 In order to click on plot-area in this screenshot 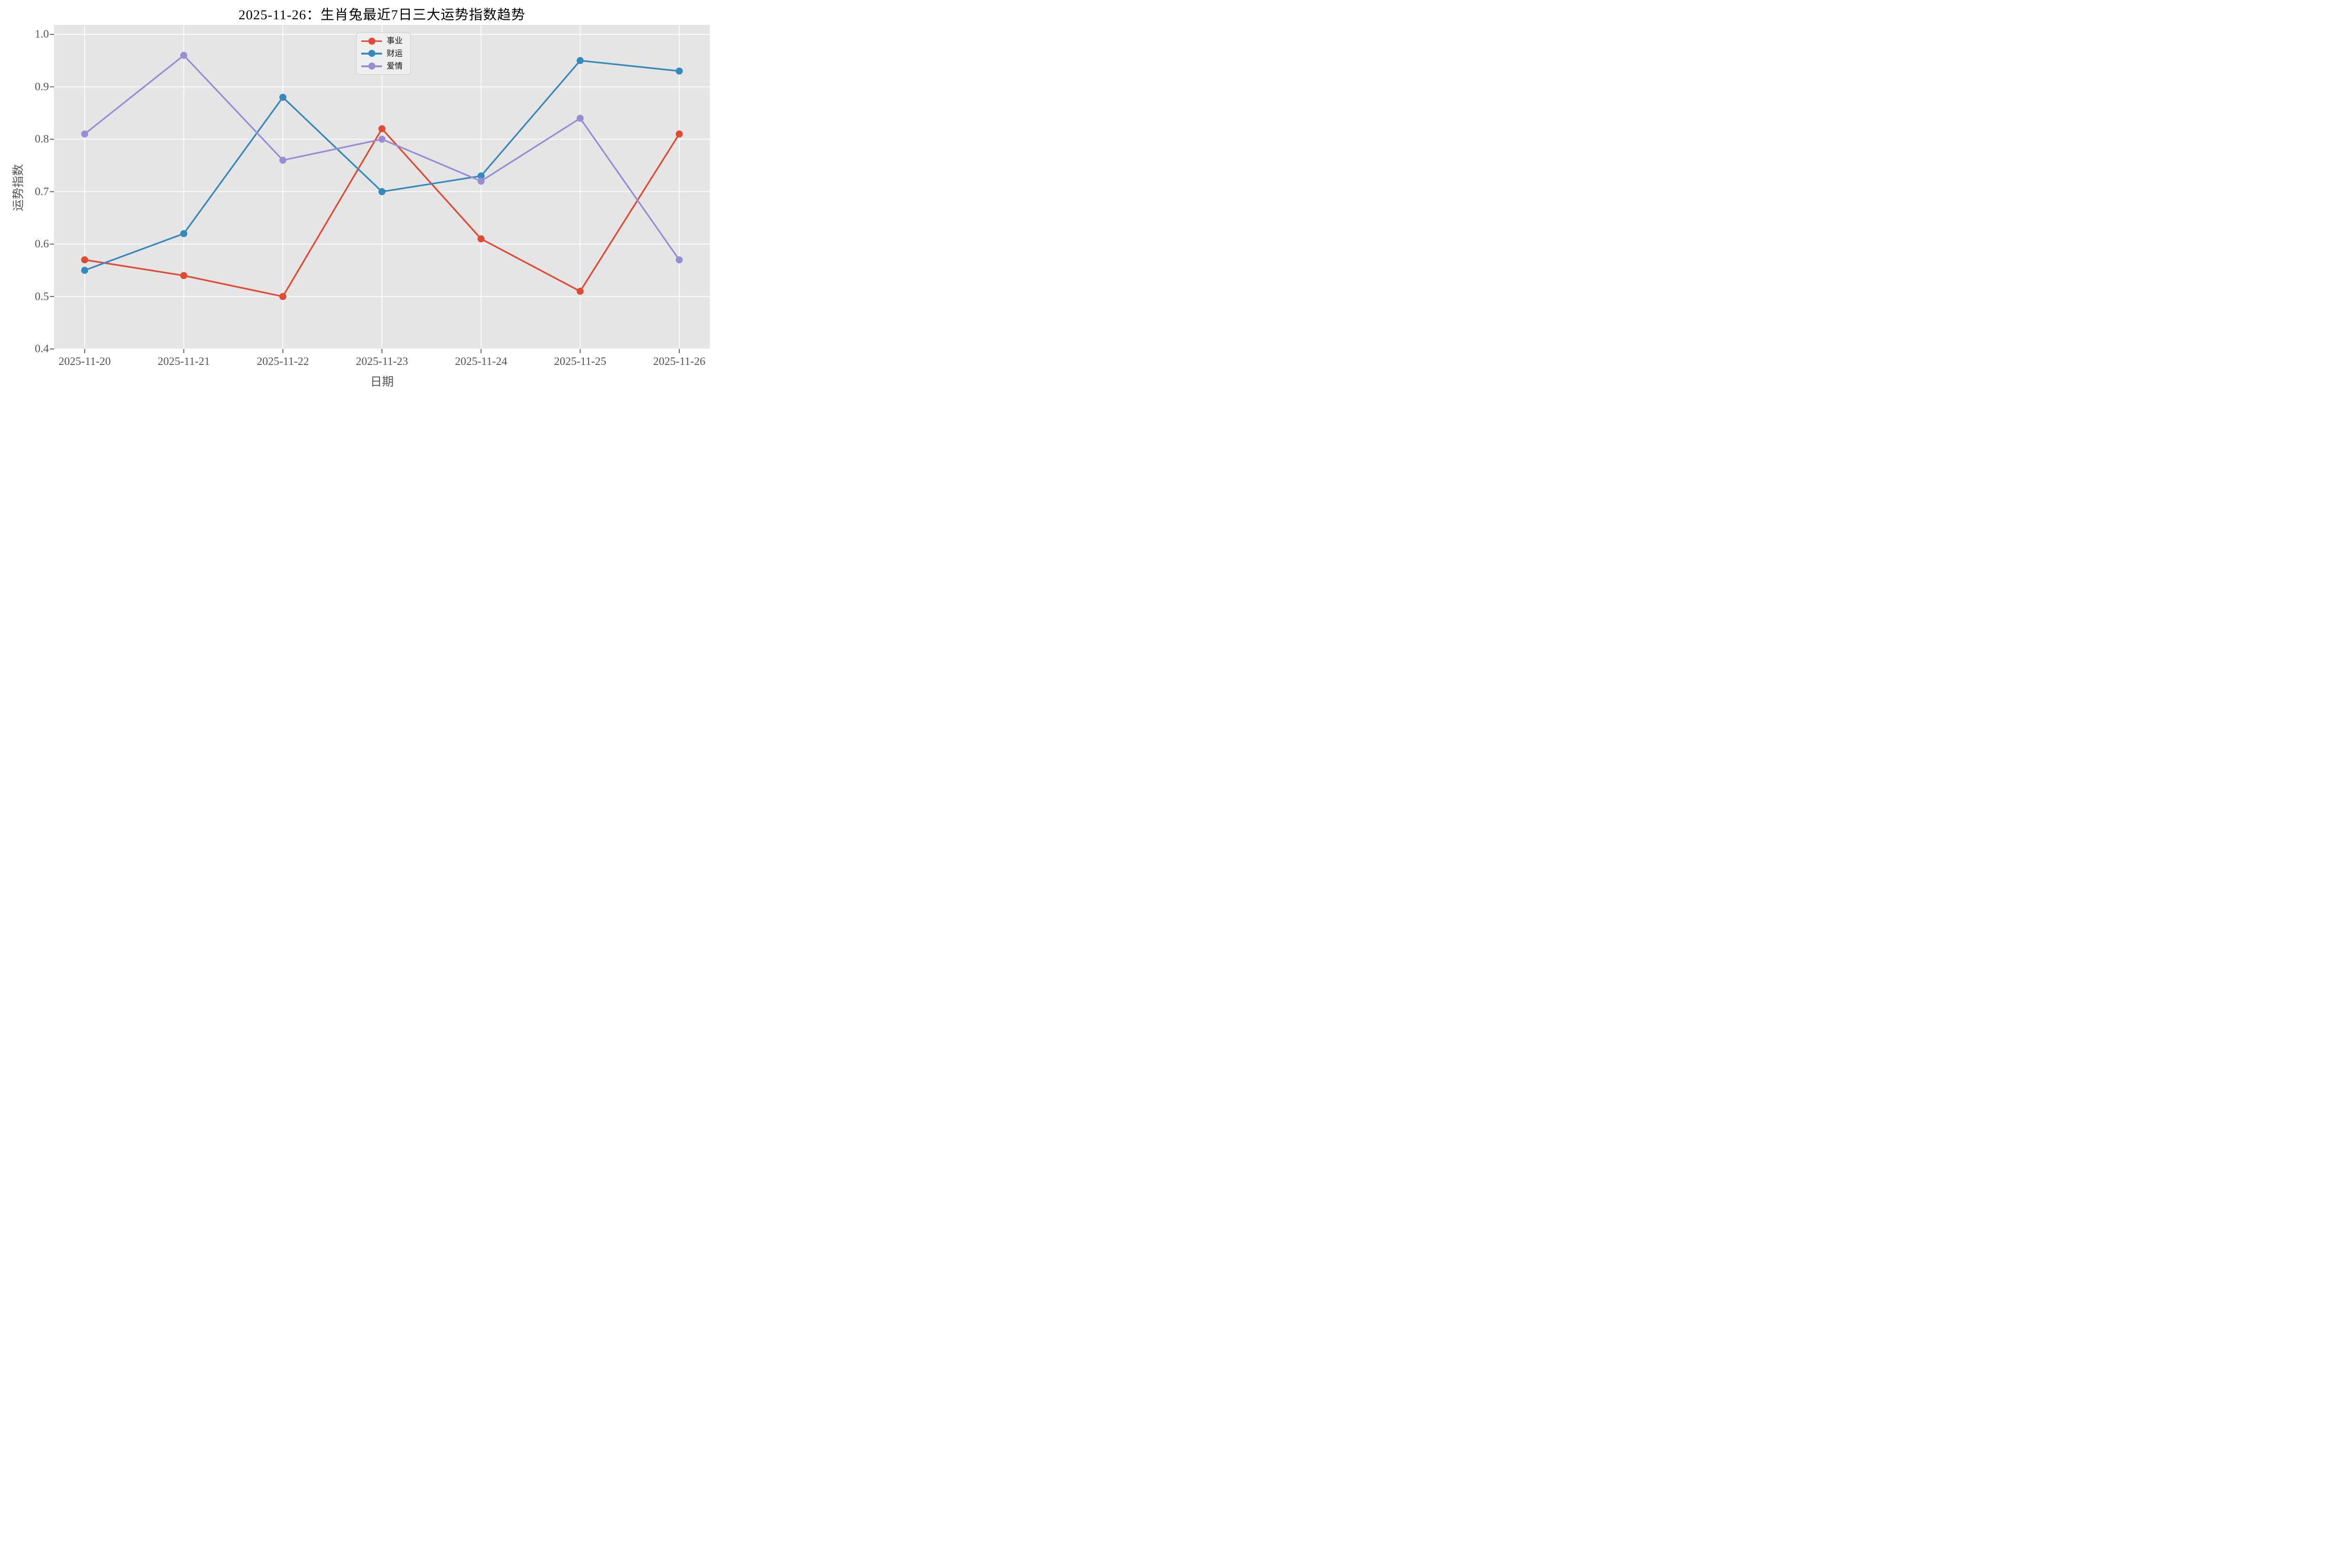, I will do `click(380, 189)`.